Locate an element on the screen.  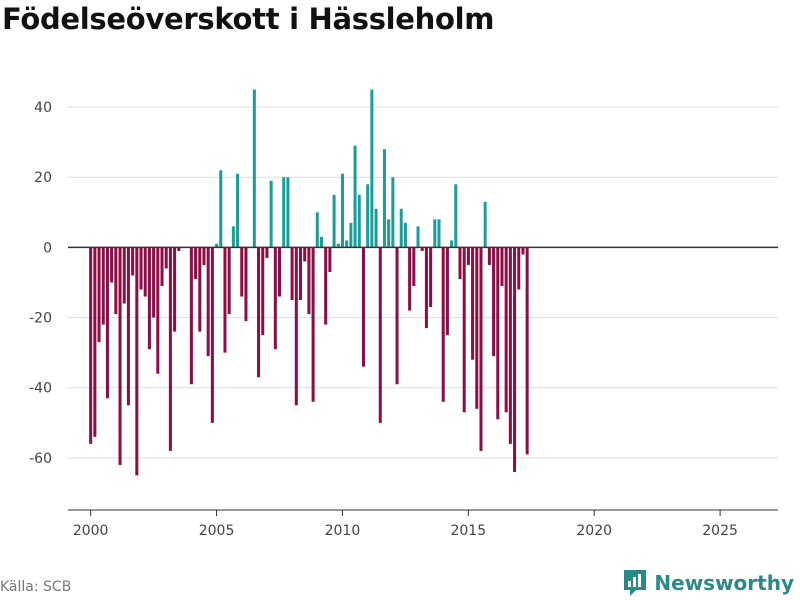
x-tick-label: 2010 is located at coordinates (343, 531).